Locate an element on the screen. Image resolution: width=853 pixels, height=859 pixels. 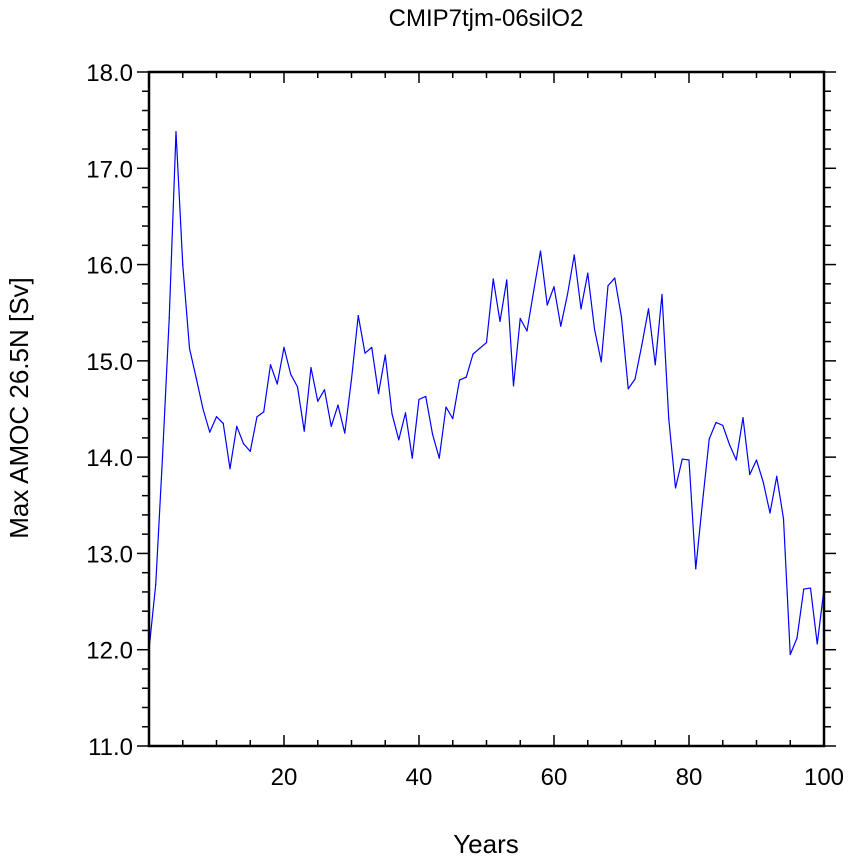
y-tick-label: 17.0 is located at coordinates (109, 169).